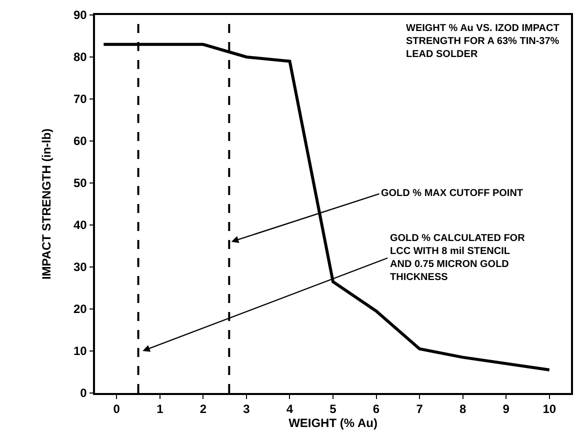 This screenshot has width=581, height=438. I want to click on annotation: WEIGHT % Au VS. IZOD IMPACT STRENGTH FOR A 63% TIN-37% LEAD SOLDER, so click(483, 41).